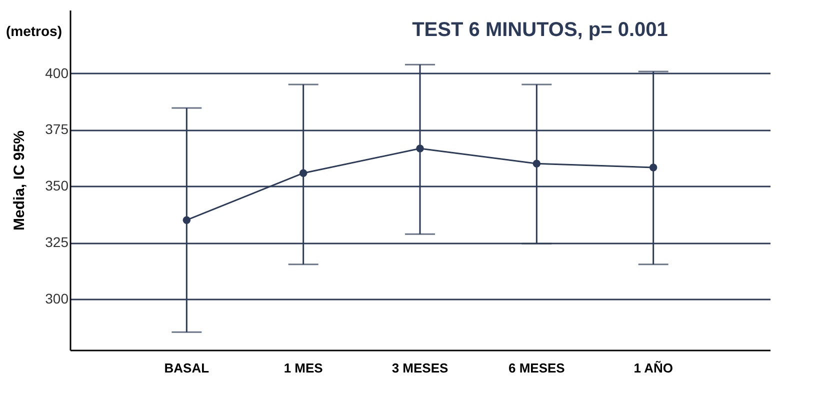 This screenshot has width=828, height=410. Describe the element at coordinates (187, 368) in the screenshot. I see `x-tick-label: BASAL` at that location.